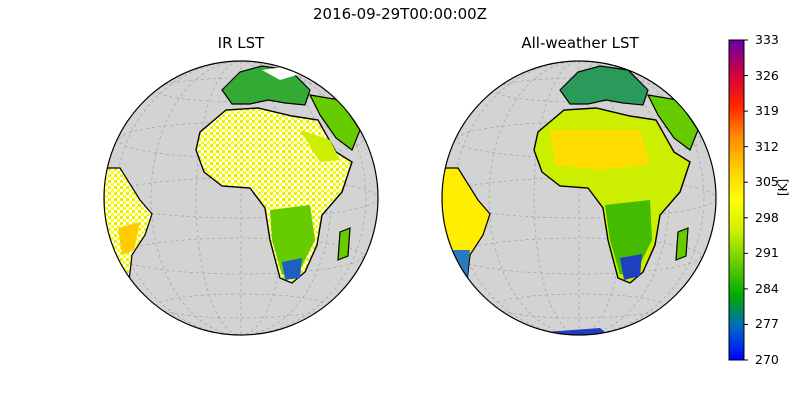 This screenshot has height=400, width=800. What do you see at coordinates (767, 324) in the screenshot?
I see `colorbar-tick-label: 277` at bounding box center [767, 324].